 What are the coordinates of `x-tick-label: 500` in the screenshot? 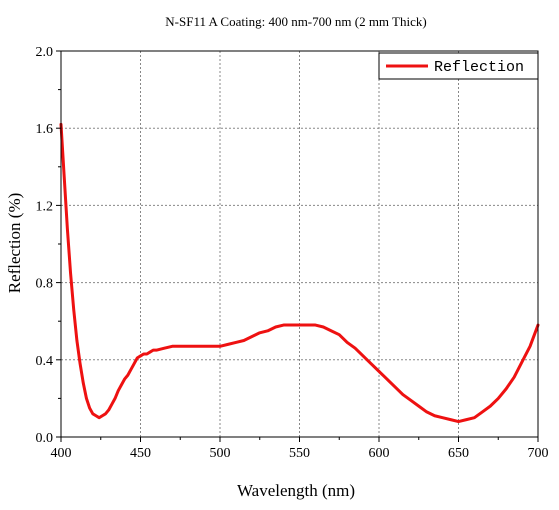 It's located at (220, 453).